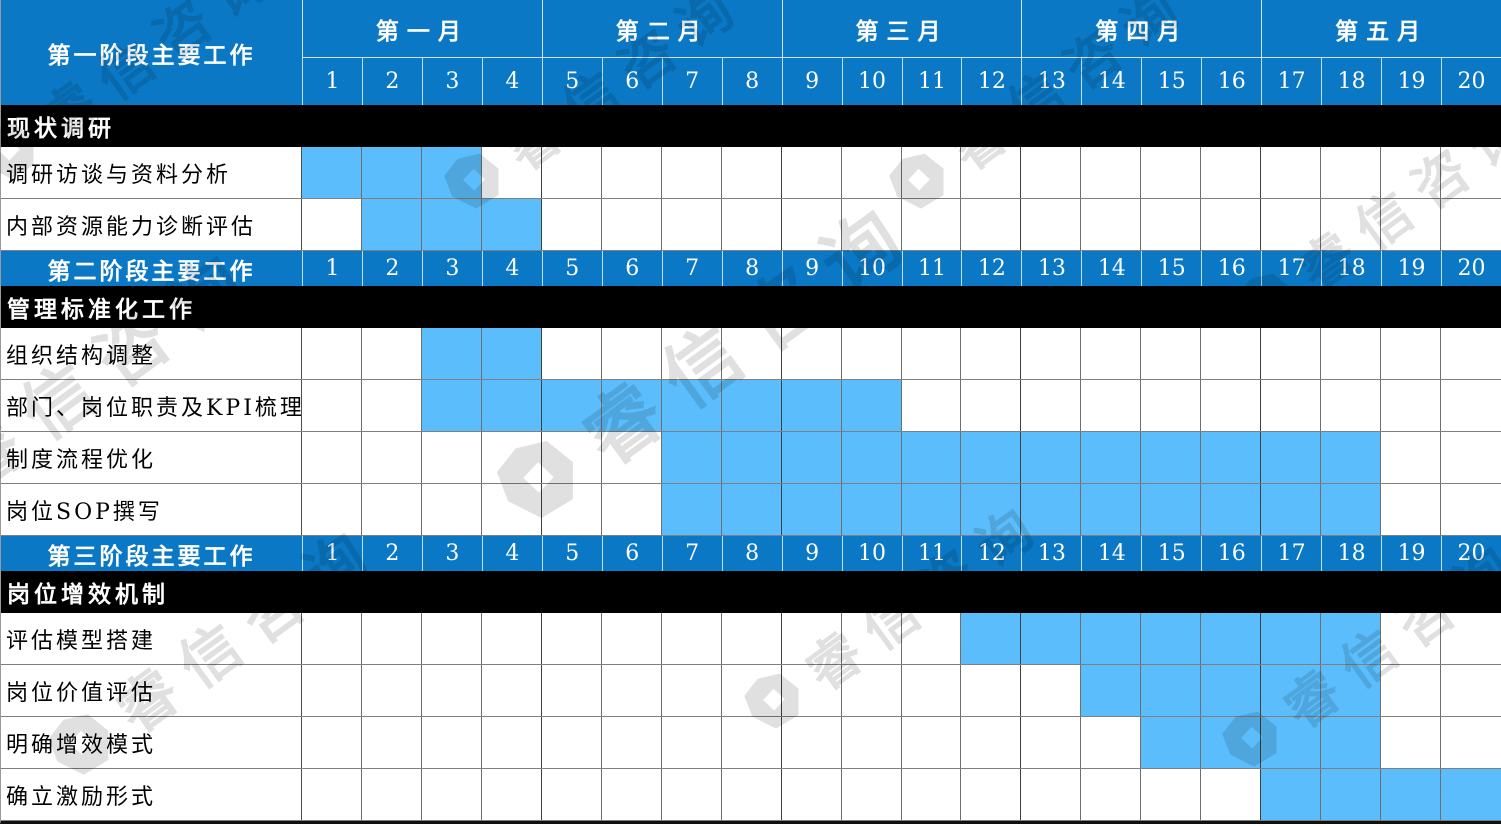  I want to click on week-number-header: 6, so click(631, 81).